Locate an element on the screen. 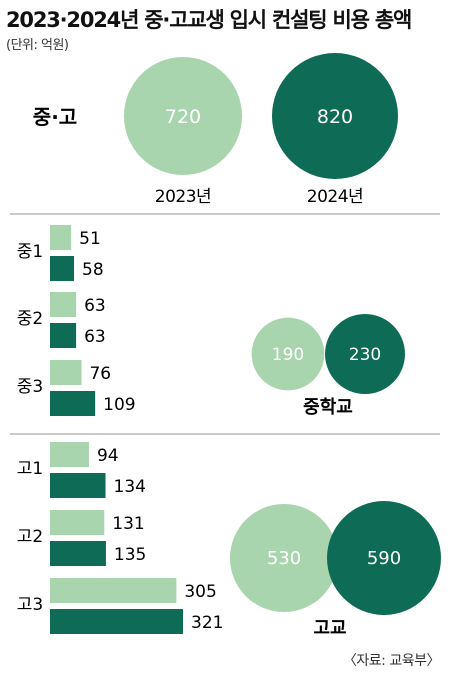 This screenshot has height=678, width=450. bar-2023년-고1 is located at coordinates (69, 454).